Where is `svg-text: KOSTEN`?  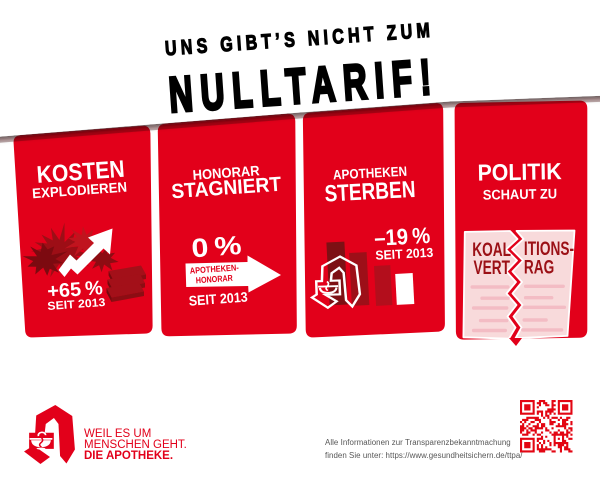 svg-text: KOSTEN is located at coordinates (81, 172).